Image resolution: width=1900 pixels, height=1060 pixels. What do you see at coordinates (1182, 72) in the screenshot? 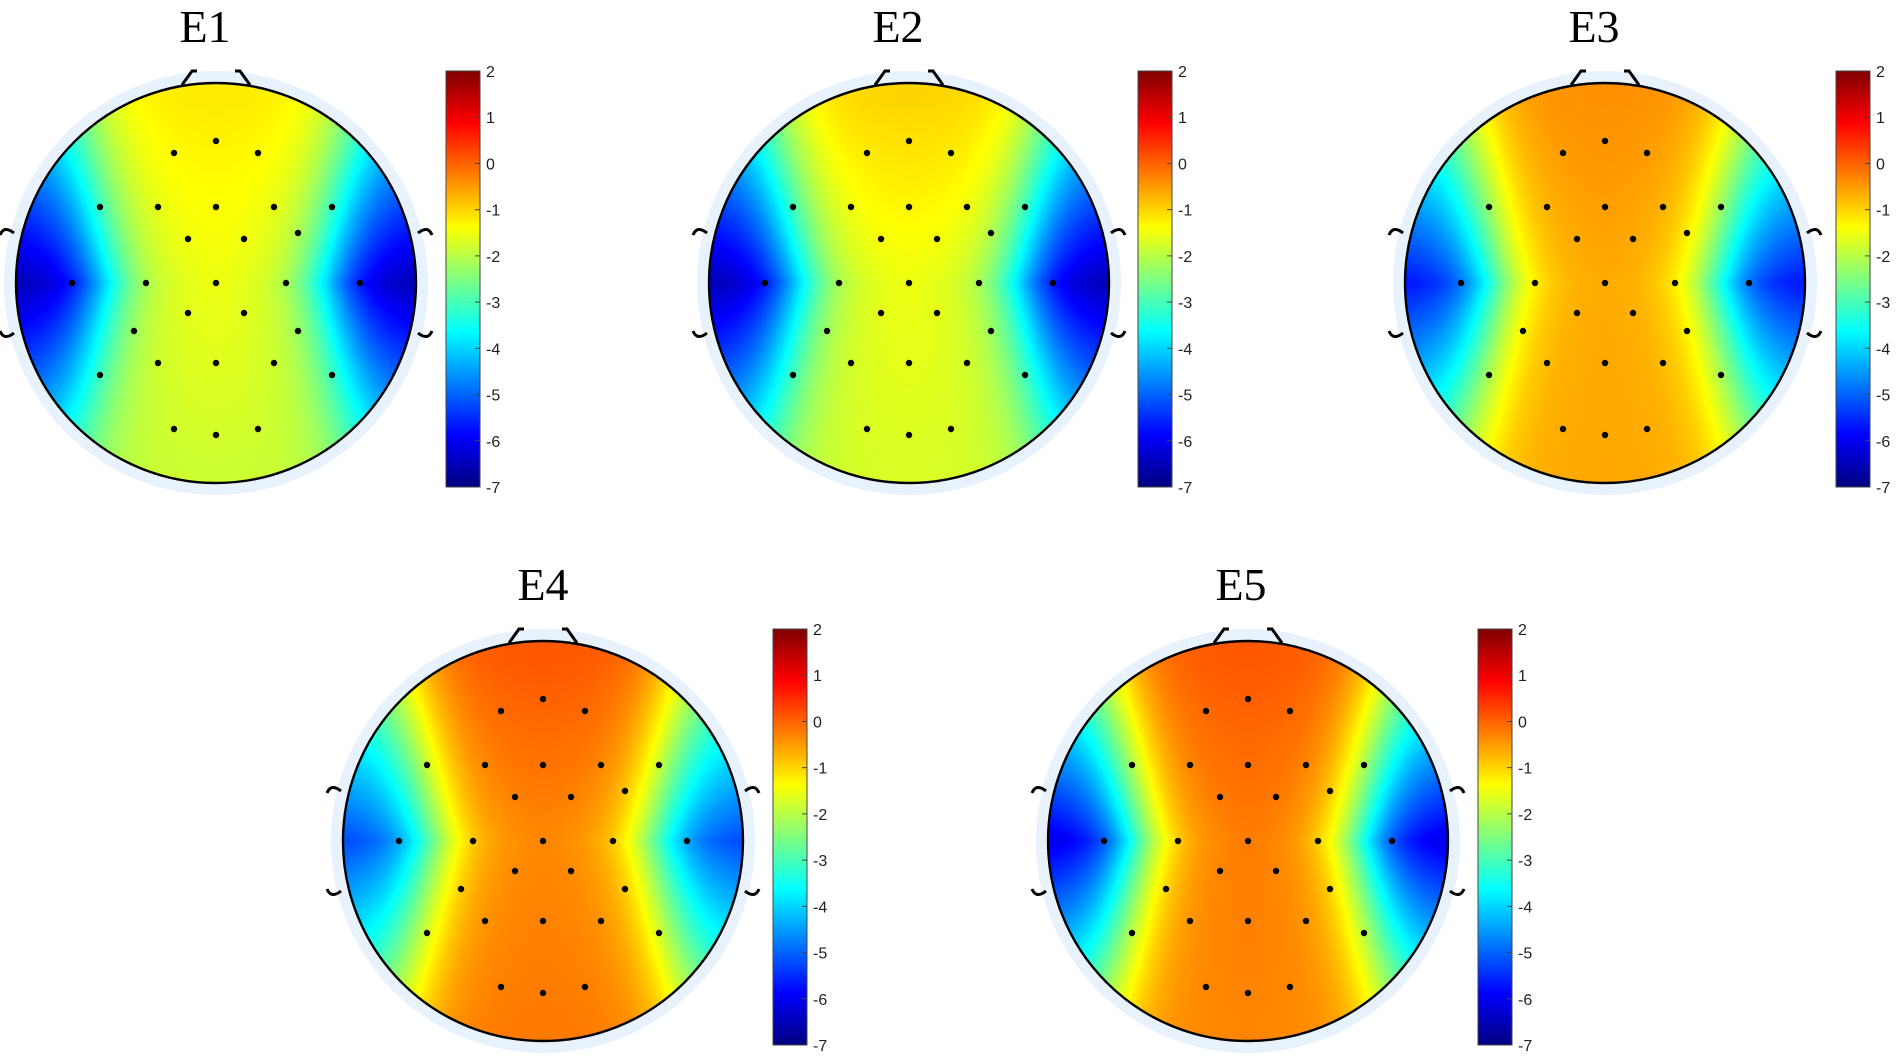
I see `colorbar-tick-label: 2` at bounding box center [1182, 72].